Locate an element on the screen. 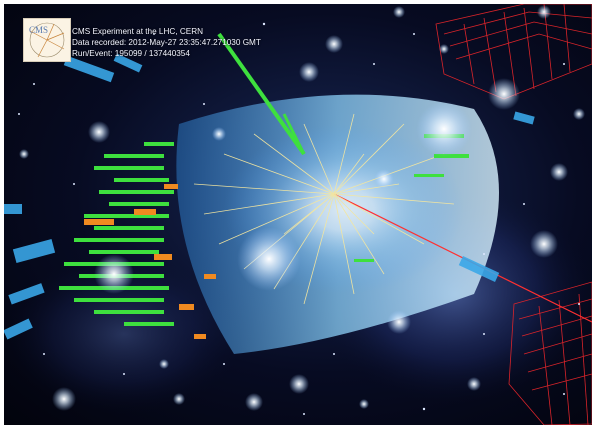  cms-logo: CMS is located at coordinates (47, 40).